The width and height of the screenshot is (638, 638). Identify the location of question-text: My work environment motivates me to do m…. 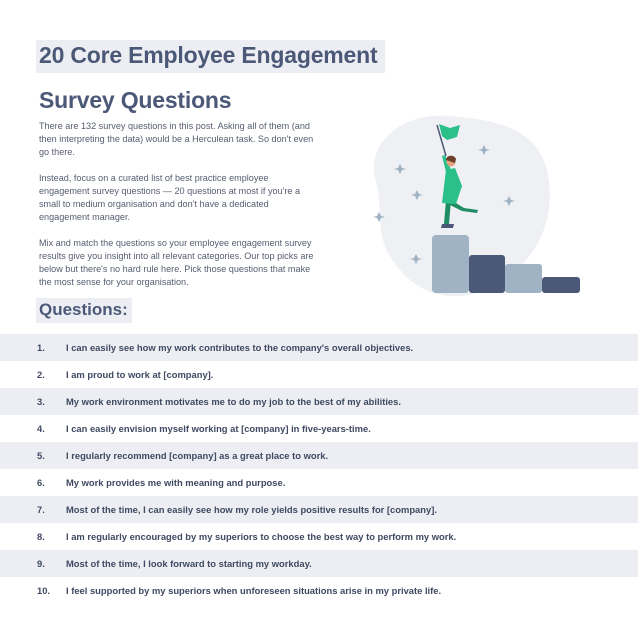
(233, 401).